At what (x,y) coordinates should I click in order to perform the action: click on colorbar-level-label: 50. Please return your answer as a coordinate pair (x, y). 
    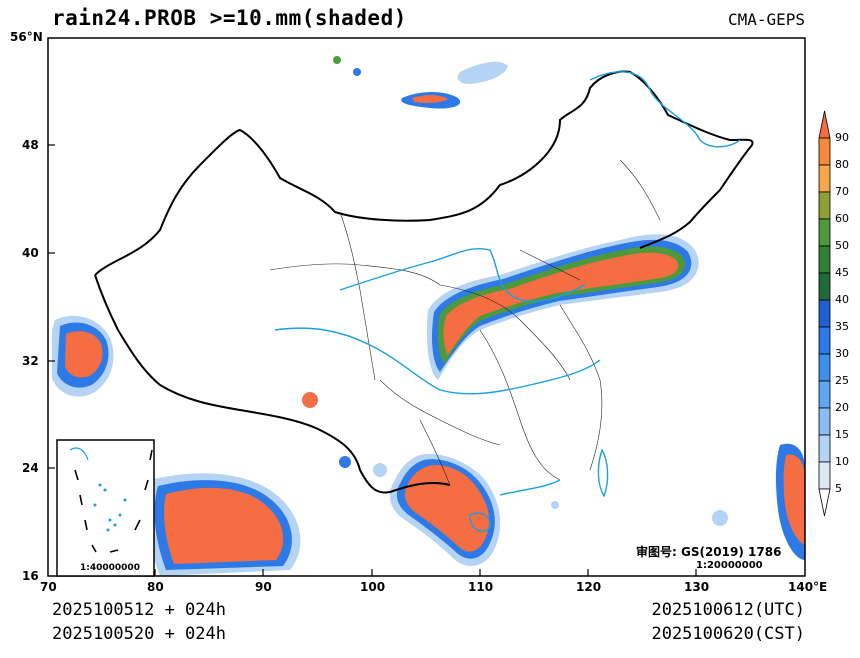
    Looking at the image, I should click on (842, 245).